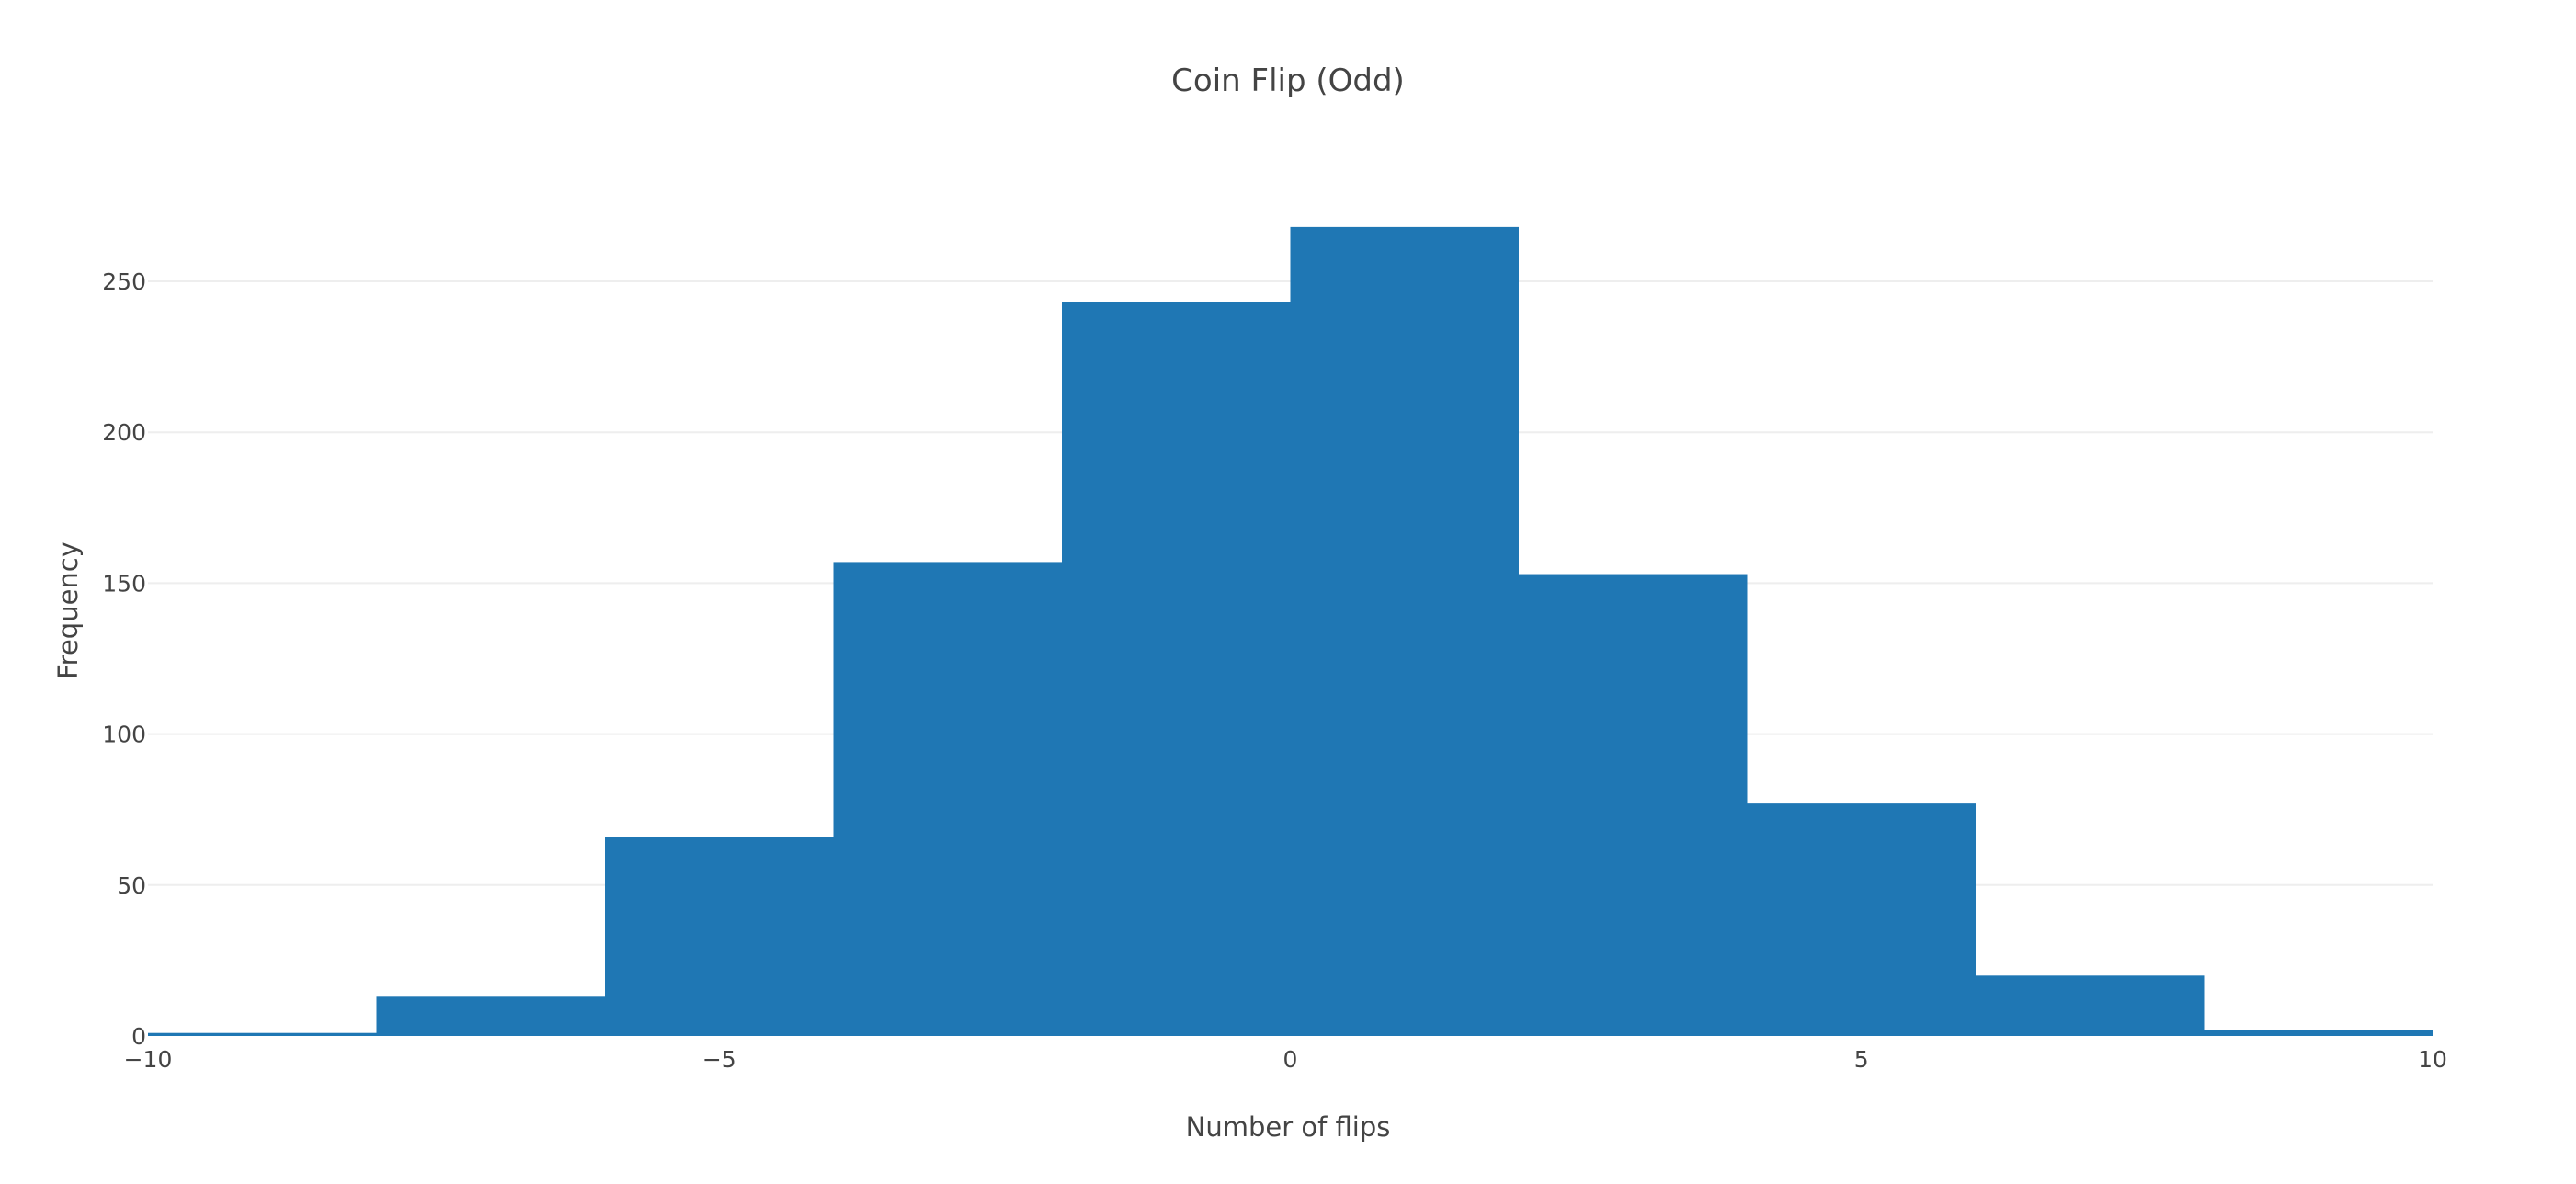 This screenshot has height=1184, width=2576. What do you see at coordinates (124, 432) in the screenshot?
I see `y-tick-label: 200` at bounding box center [124, 432].